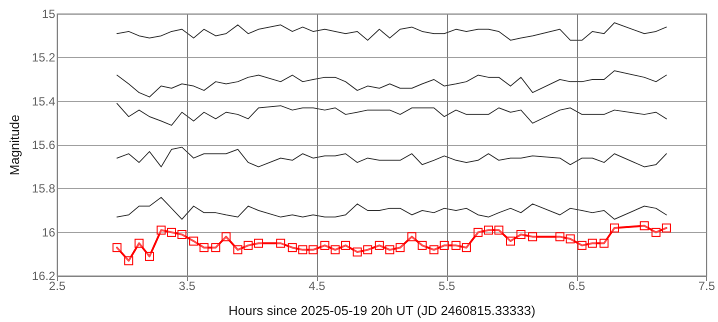 Image resolution: width=718 pixels, height=322 pixels. Describe the element at coordinates (187, 286) in the screenshot. I see `x-tick-label: 3.5` at that location.